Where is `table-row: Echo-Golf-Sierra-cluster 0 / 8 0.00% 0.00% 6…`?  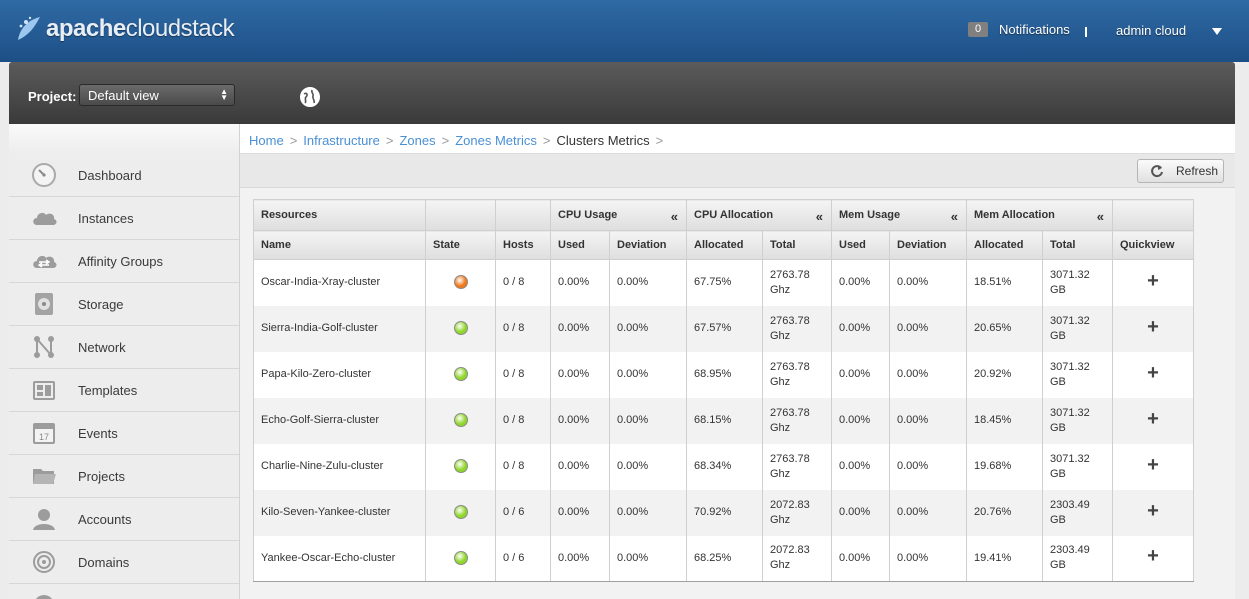
table-row: Echo-Golf-Sierra-cluster 0 / 8 0.00% 0.00% 6… is located at coordinates (723, 420).